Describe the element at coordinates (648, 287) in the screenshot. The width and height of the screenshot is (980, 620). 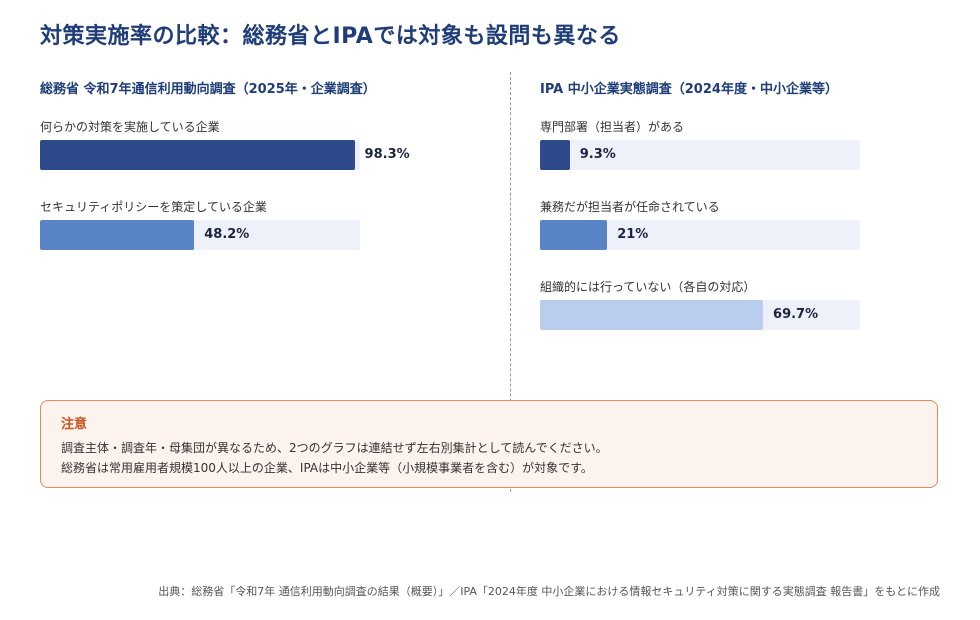
I see `bar-category-label: 組織的には行っていない（各自の対応）` at that location.